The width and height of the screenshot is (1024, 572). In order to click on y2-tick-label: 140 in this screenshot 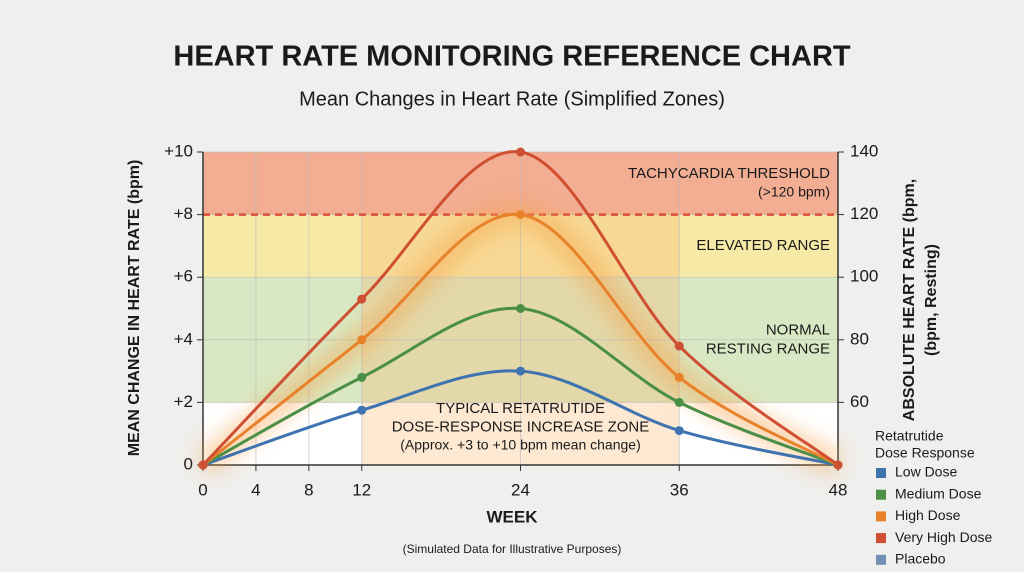, I will do `click(864, 150)`.